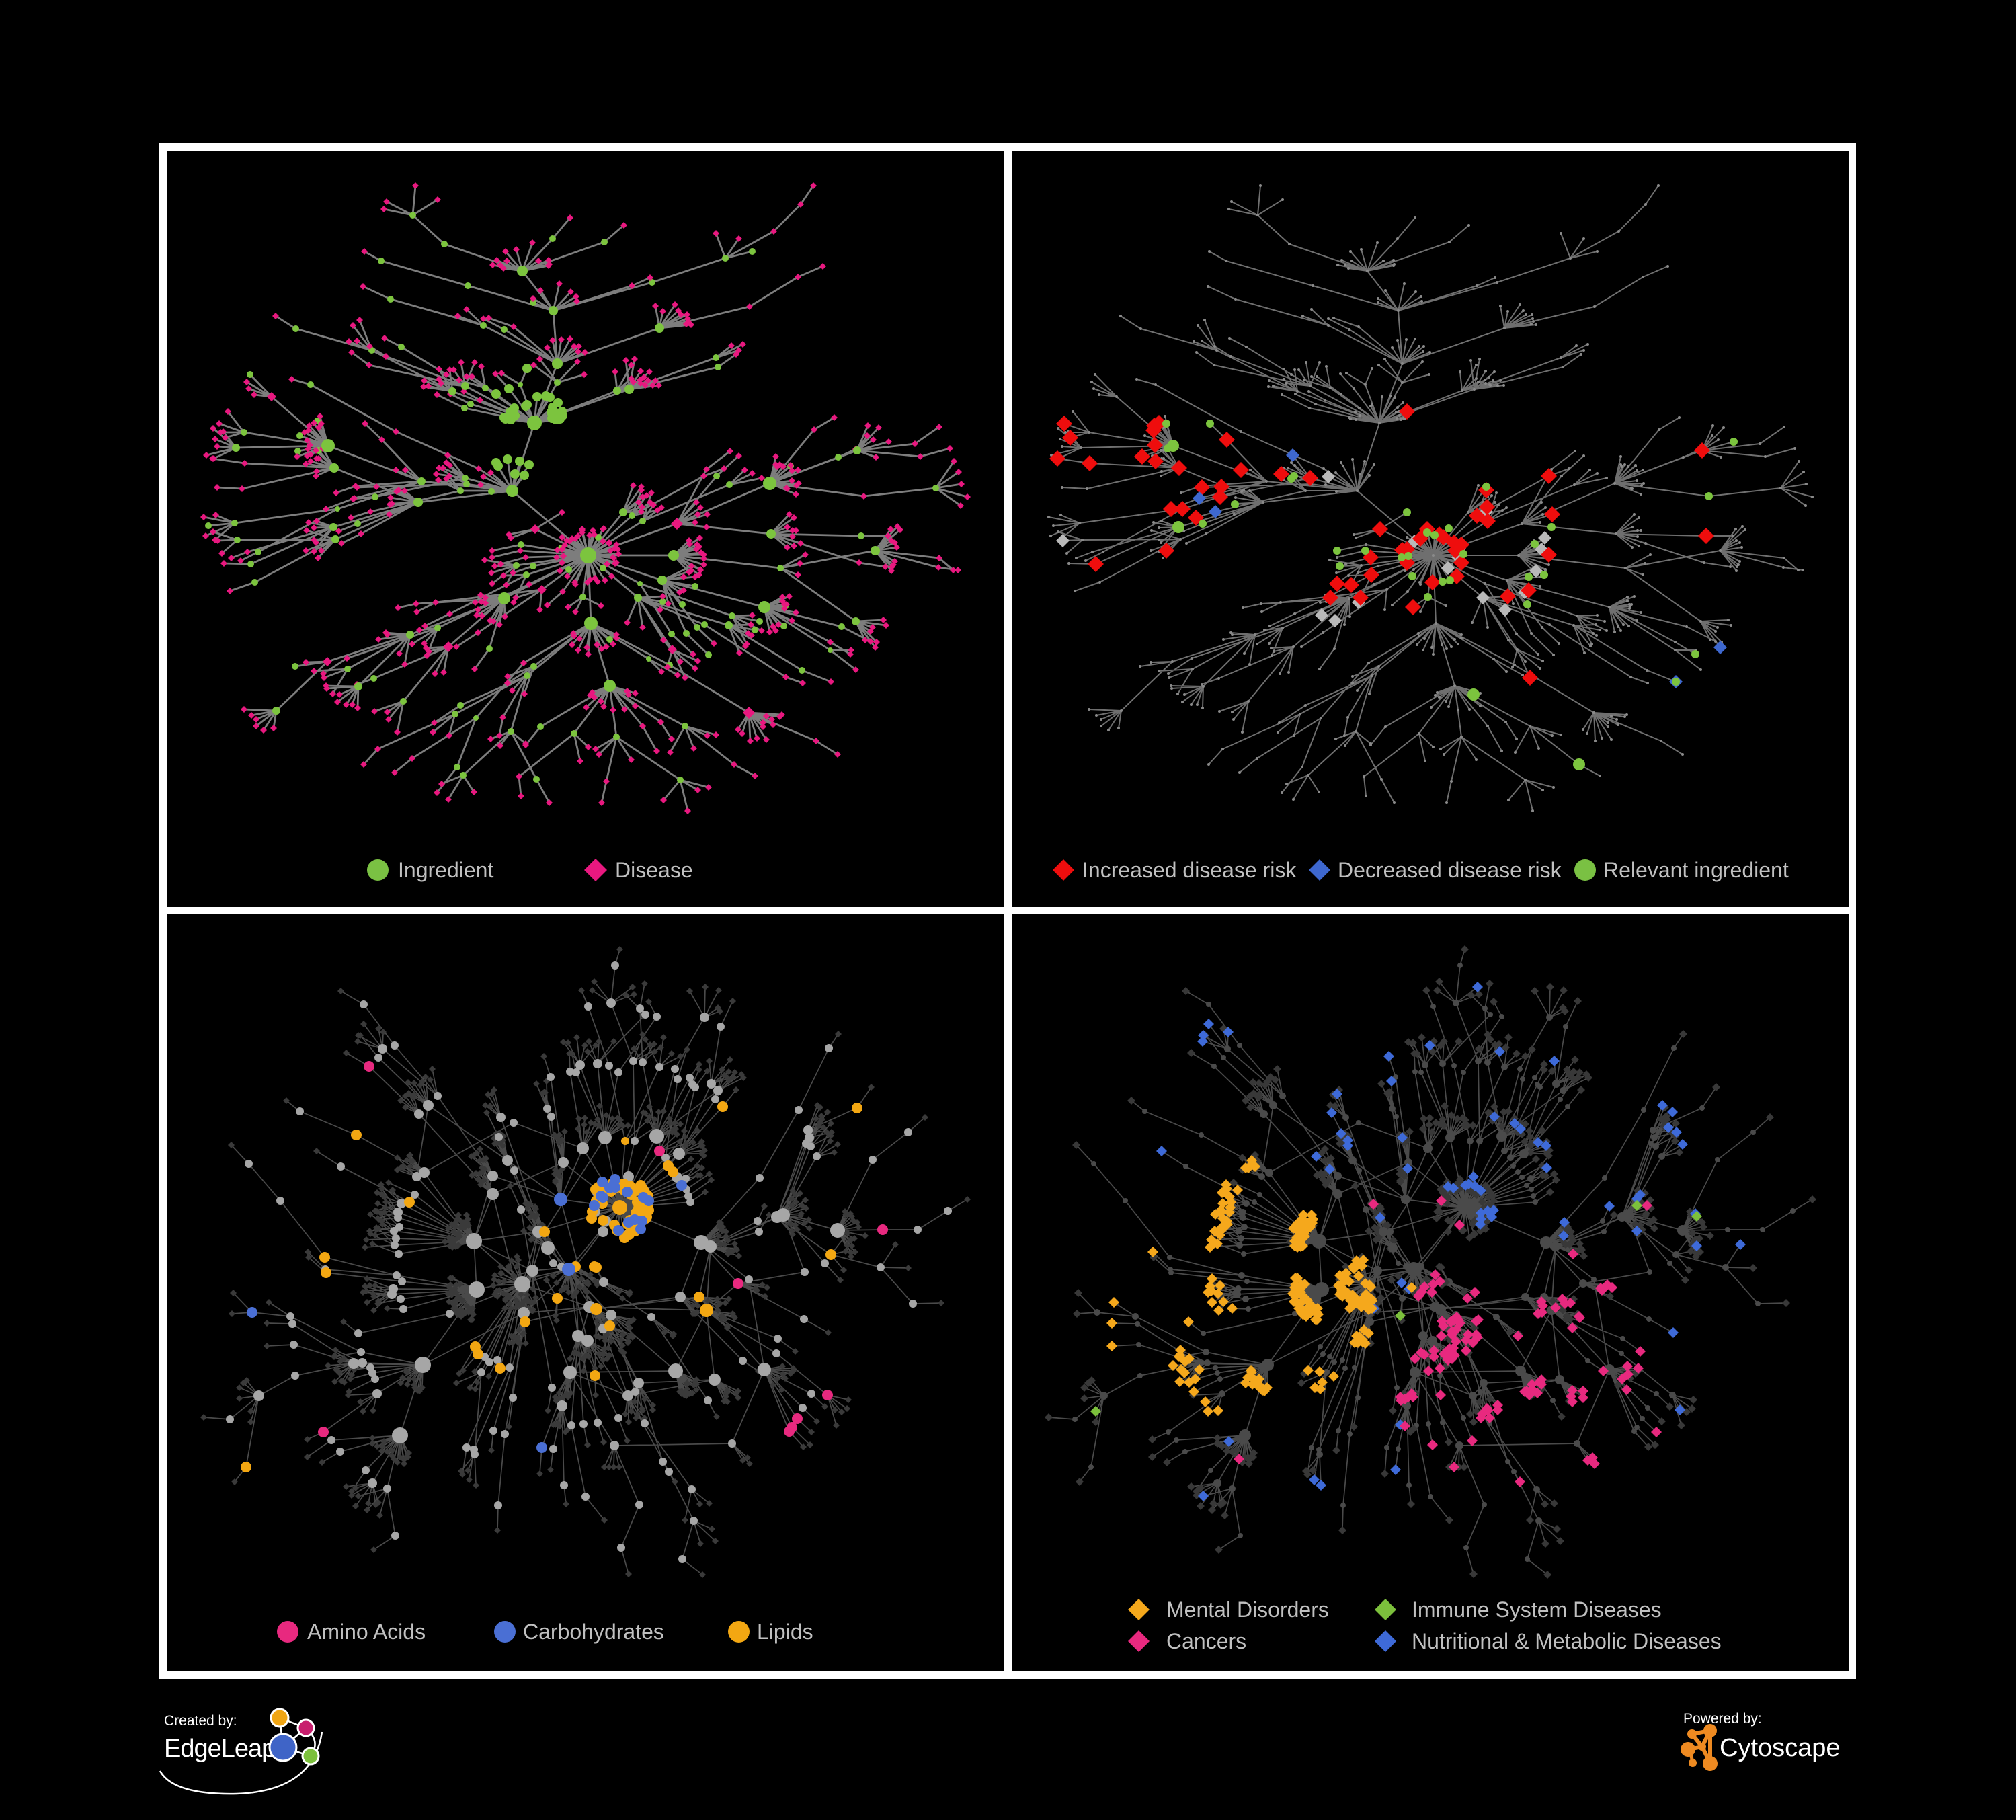  What do you see at coordinates (366, 1632) in the screenshot?
I see `svg-text: Amino Acids` at bounding box center [366, 1632].